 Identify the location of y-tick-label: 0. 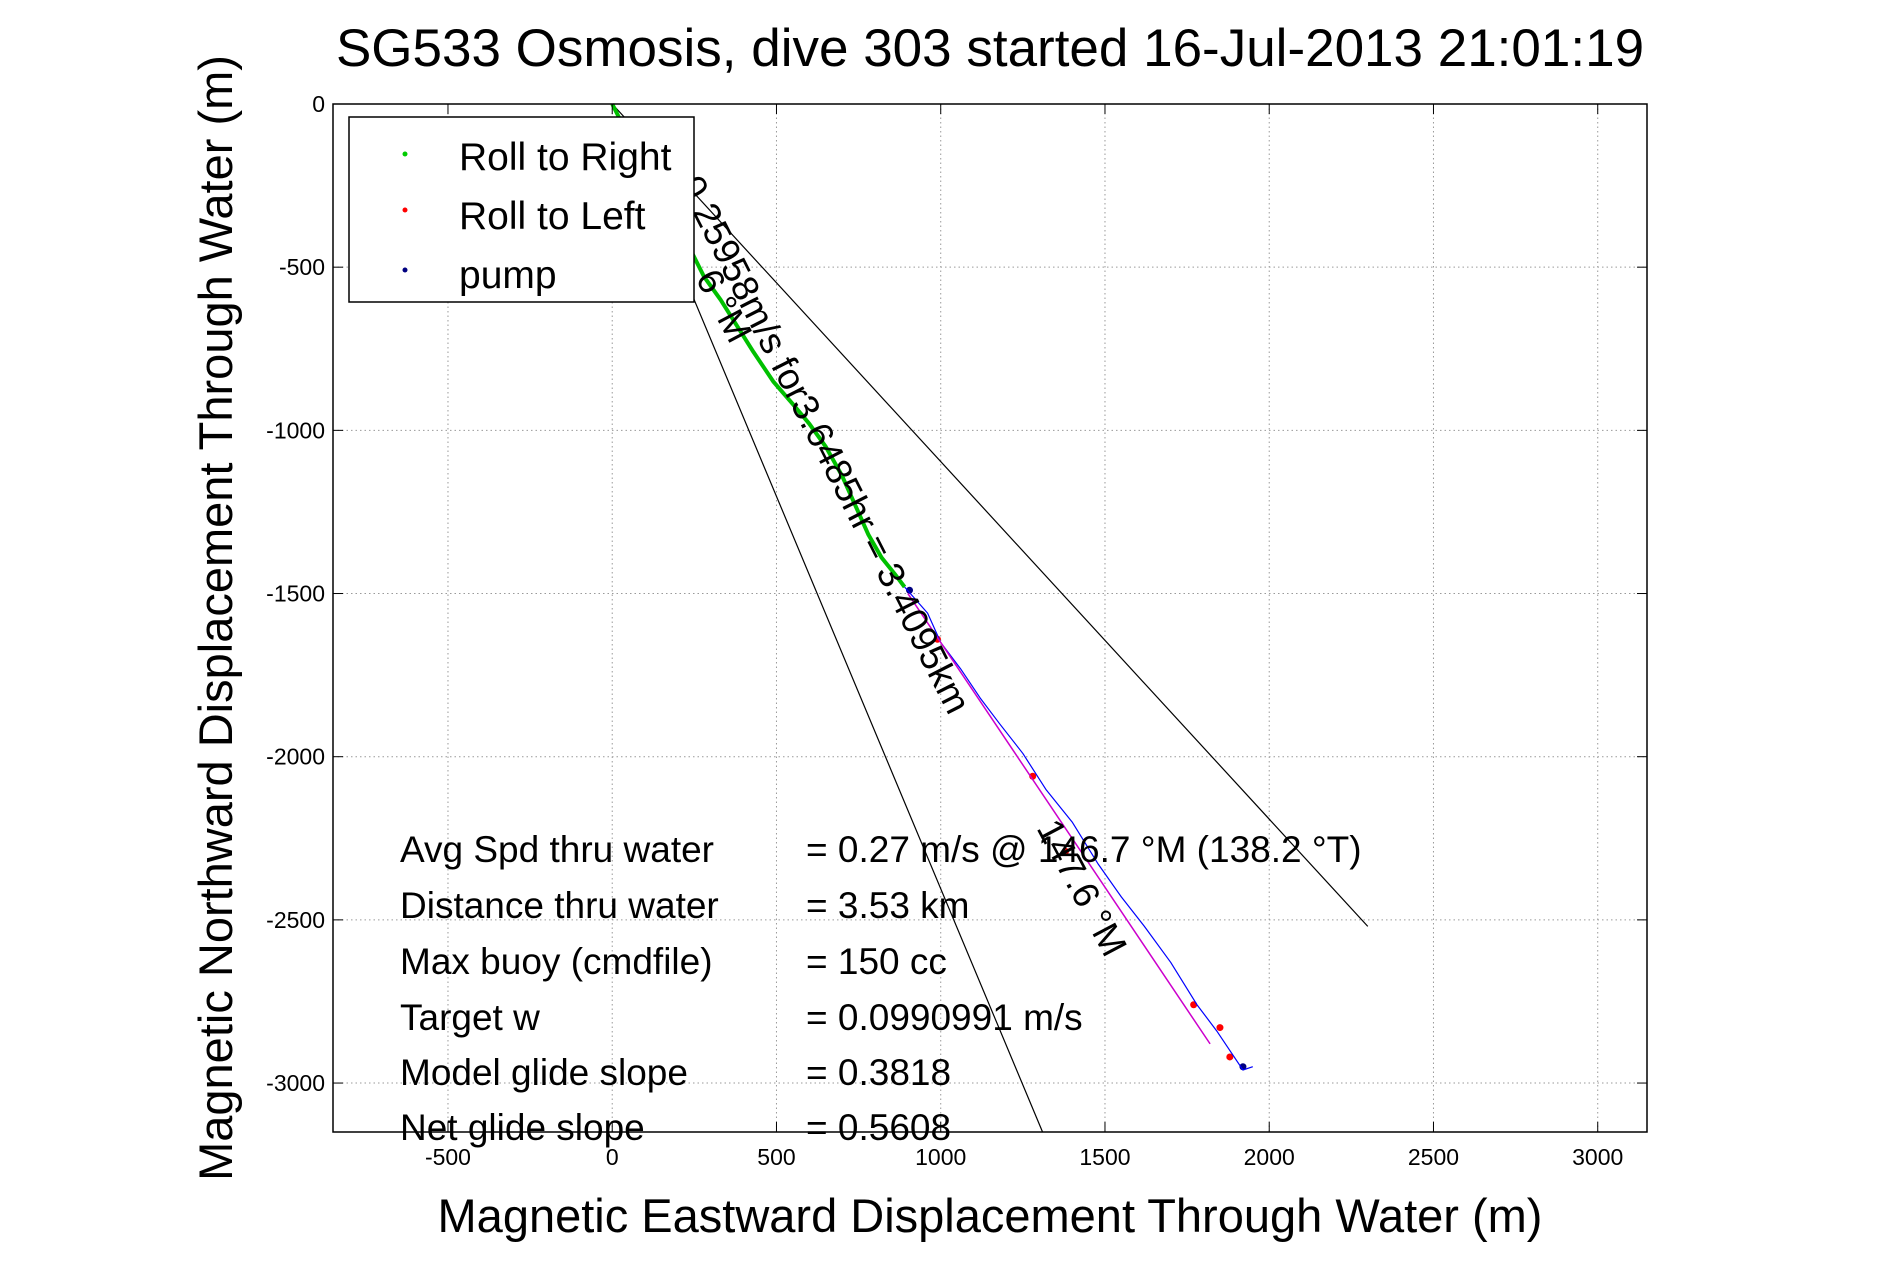
(318, 104).